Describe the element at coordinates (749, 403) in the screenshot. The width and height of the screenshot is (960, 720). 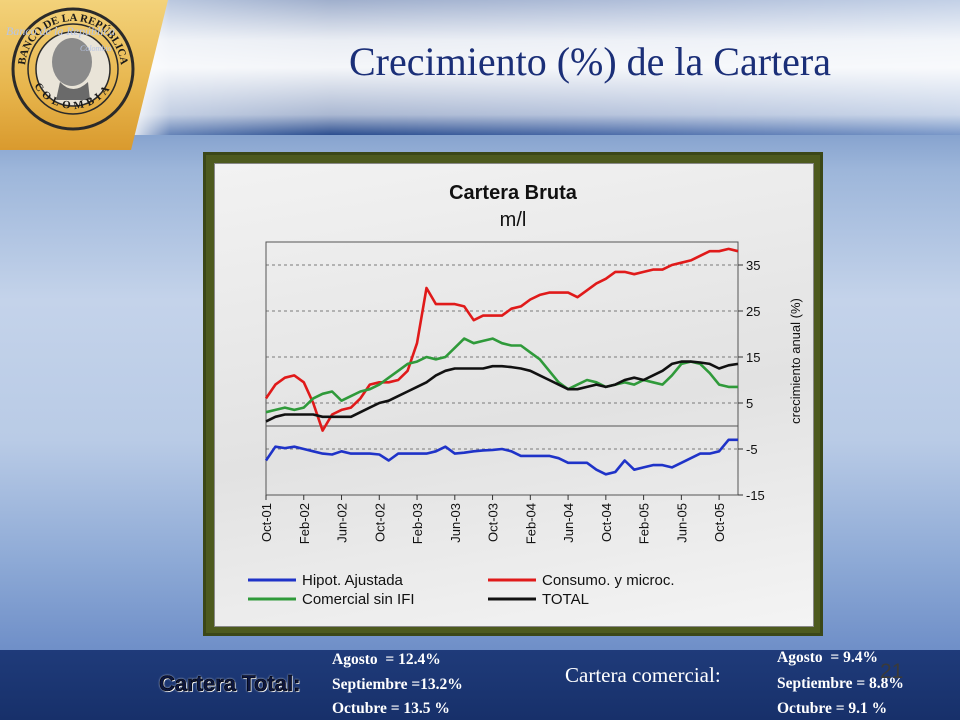
I see `y-tick-label: 5` at that location.